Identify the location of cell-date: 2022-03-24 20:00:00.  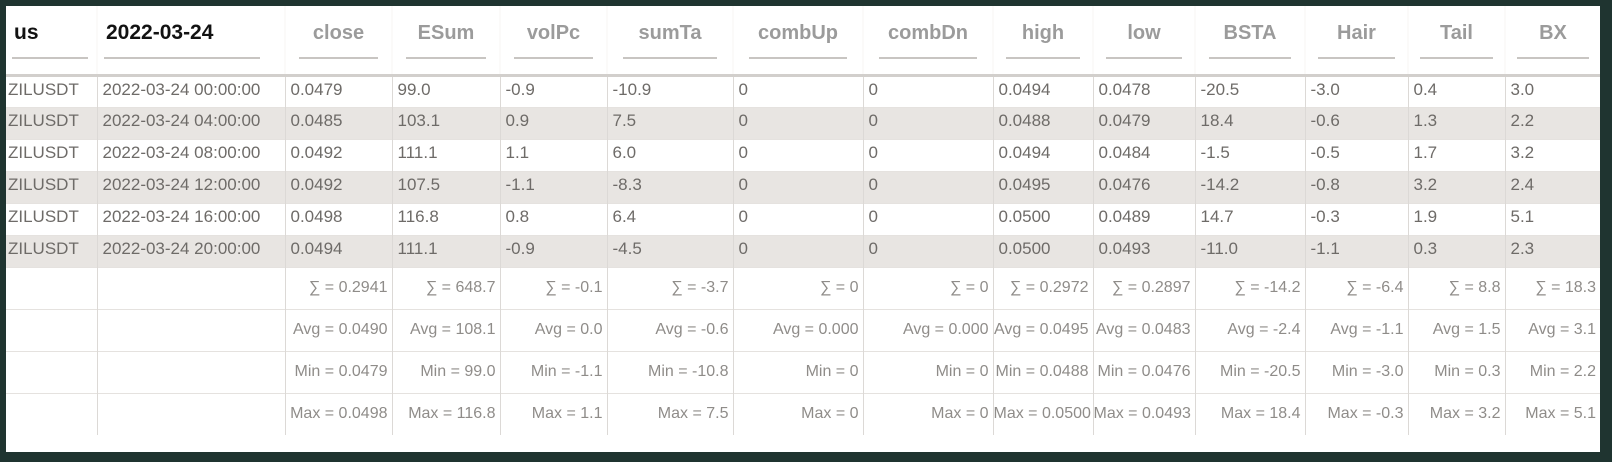
(190, 250).